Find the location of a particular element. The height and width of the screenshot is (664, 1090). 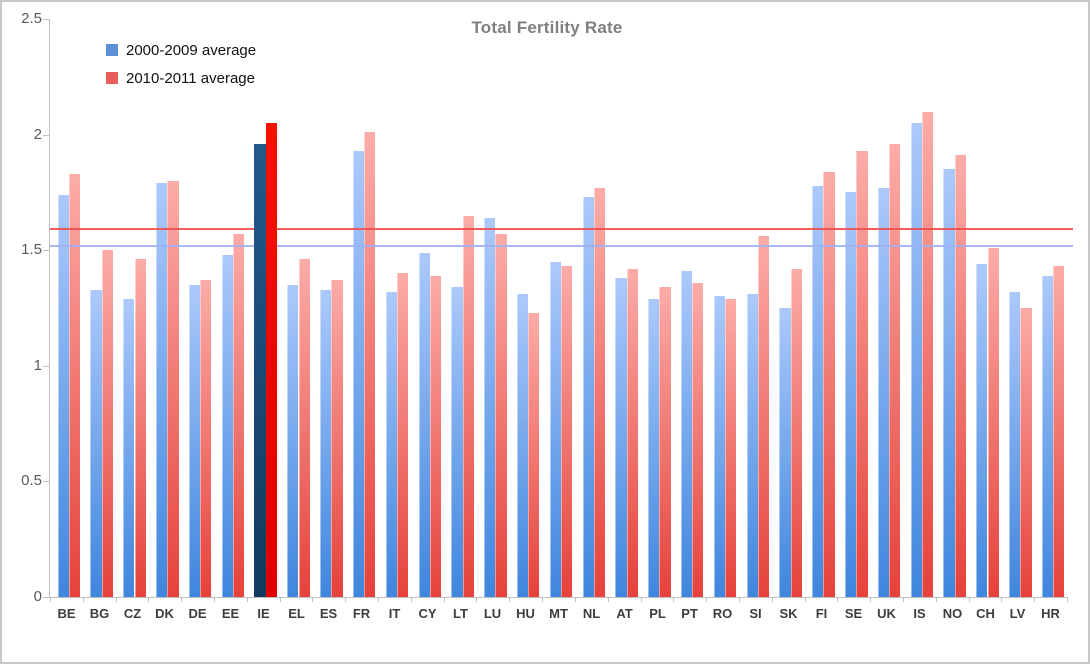

x-axis-label-it: IT is located at coordinates (394, 613).